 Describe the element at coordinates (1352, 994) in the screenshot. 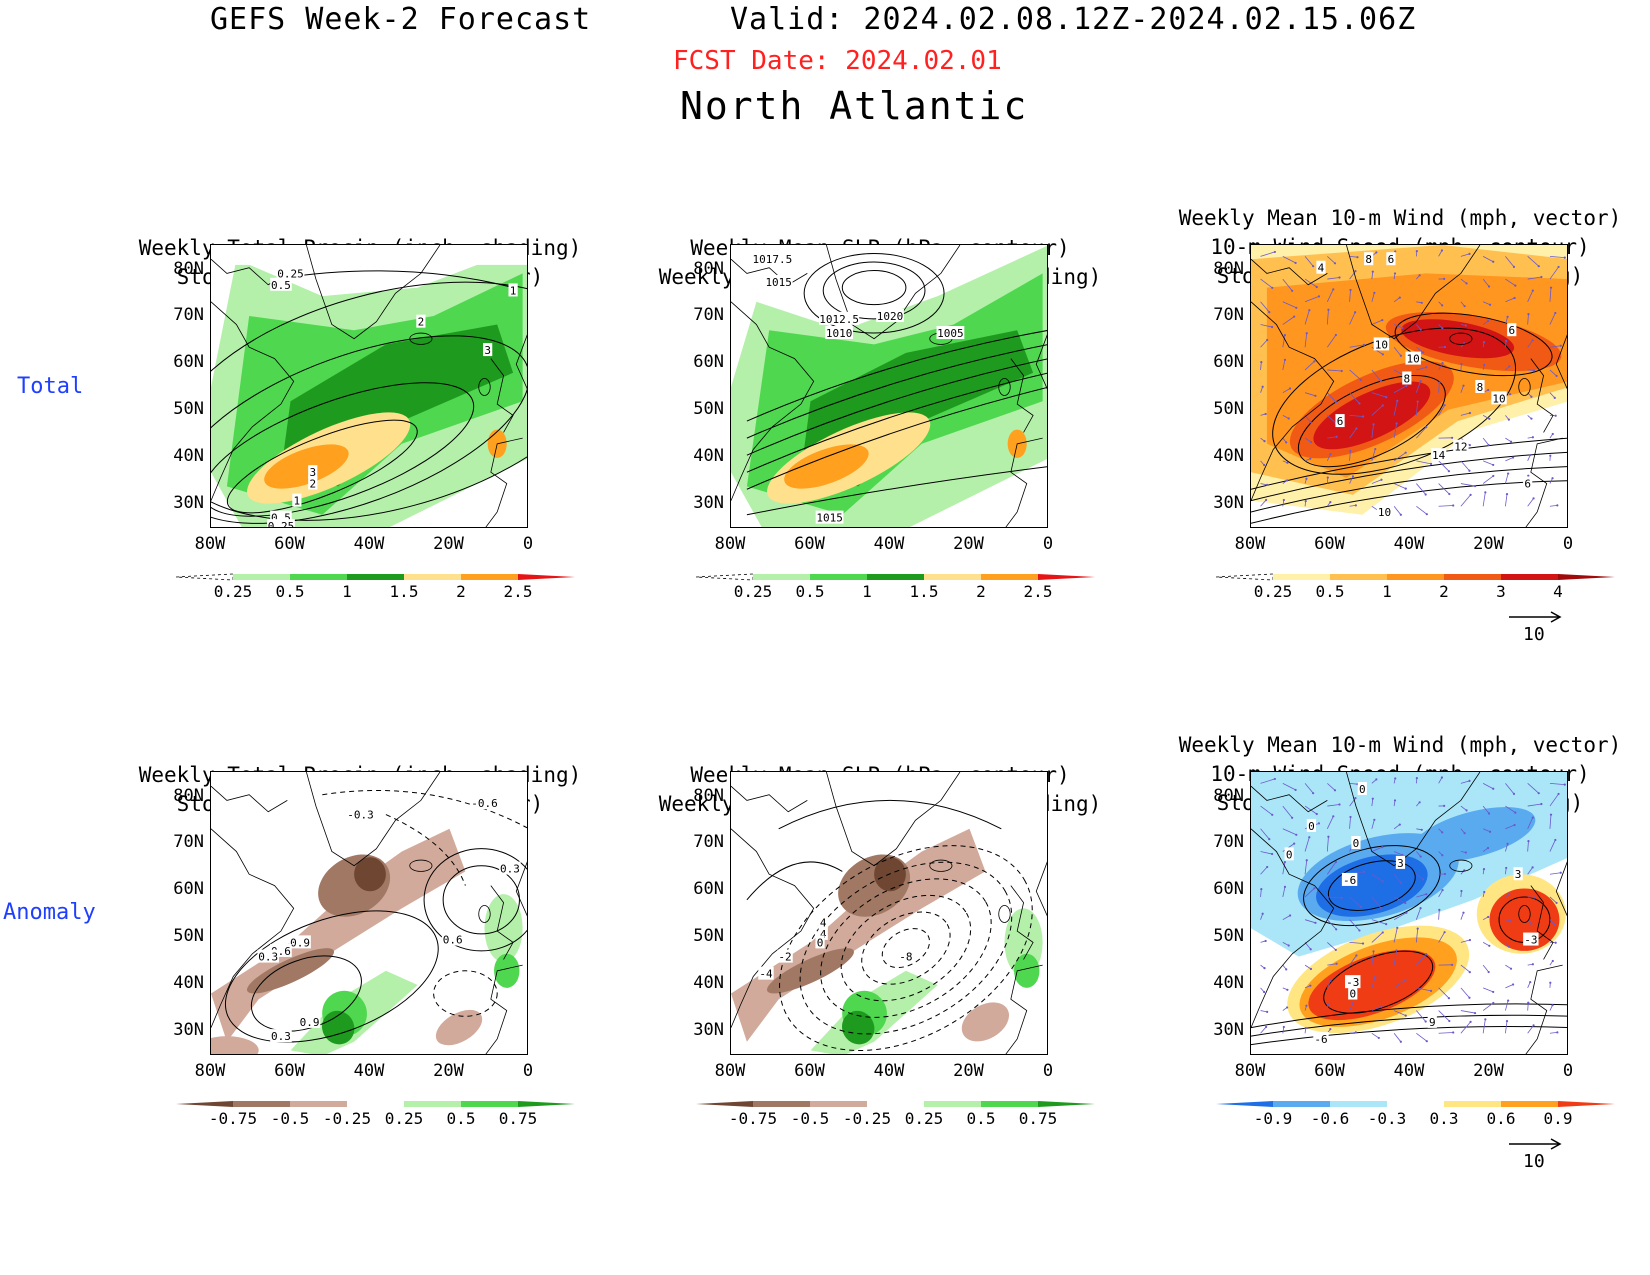

I see `svg-text: 0` at that location.